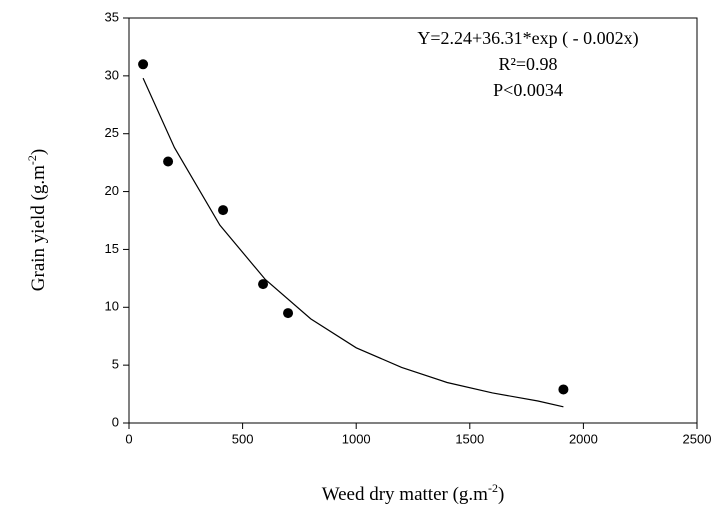 The width and height of the screenshot is (723, 514). Describe the element at coordinates (112, 248) in the screenshot. I see `y-tick-label: 15` at that location.